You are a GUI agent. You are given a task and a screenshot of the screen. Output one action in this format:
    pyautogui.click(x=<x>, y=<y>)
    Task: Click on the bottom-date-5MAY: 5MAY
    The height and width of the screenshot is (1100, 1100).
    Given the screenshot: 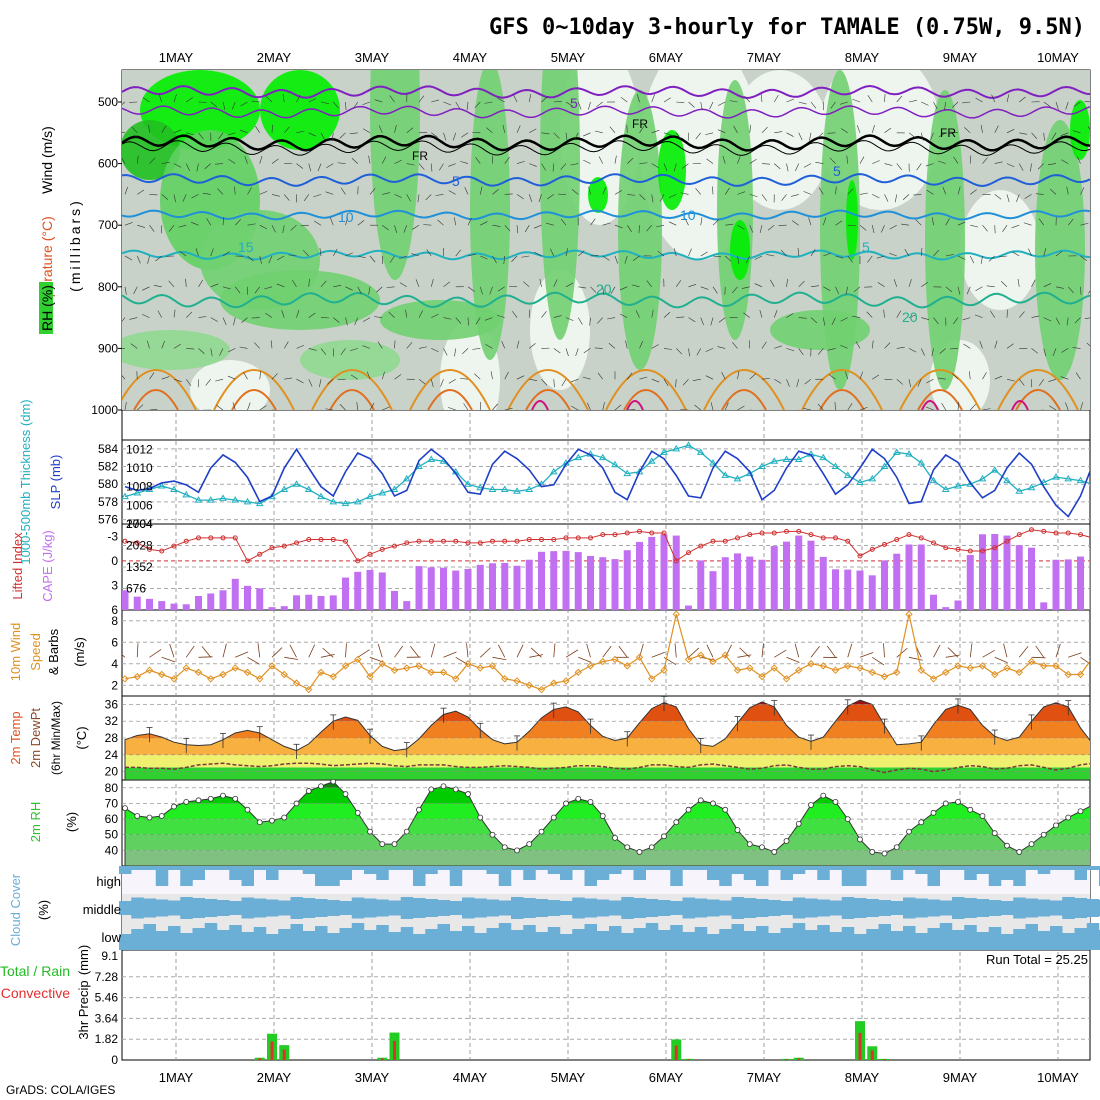 What is the action you would take?
    pyautogui.click(x=568, y=1077)
    